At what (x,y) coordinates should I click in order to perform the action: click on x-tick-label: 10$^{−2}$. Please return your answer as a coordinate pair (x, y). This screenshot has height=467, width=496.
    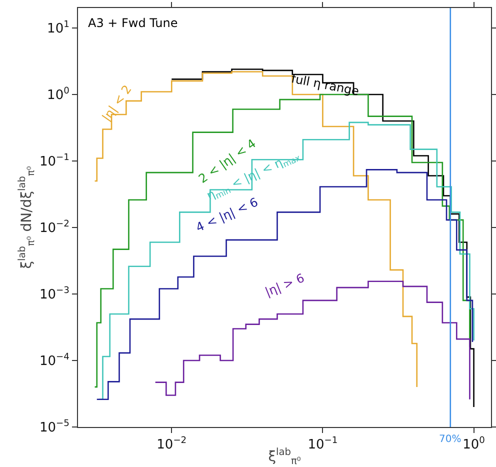
    Looking at the image, I should click on (171, 444).